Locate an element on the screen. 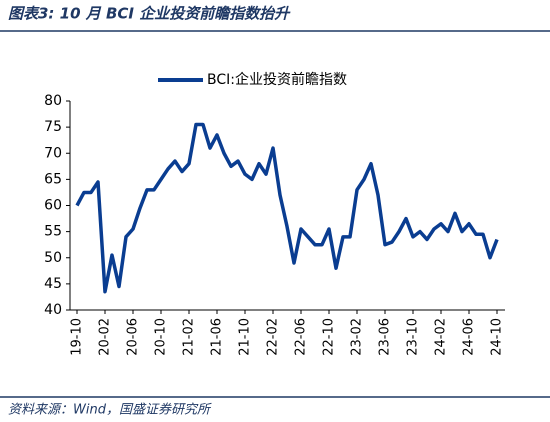  x-tick-label: 22-10 is located at coordinates (329, 337).